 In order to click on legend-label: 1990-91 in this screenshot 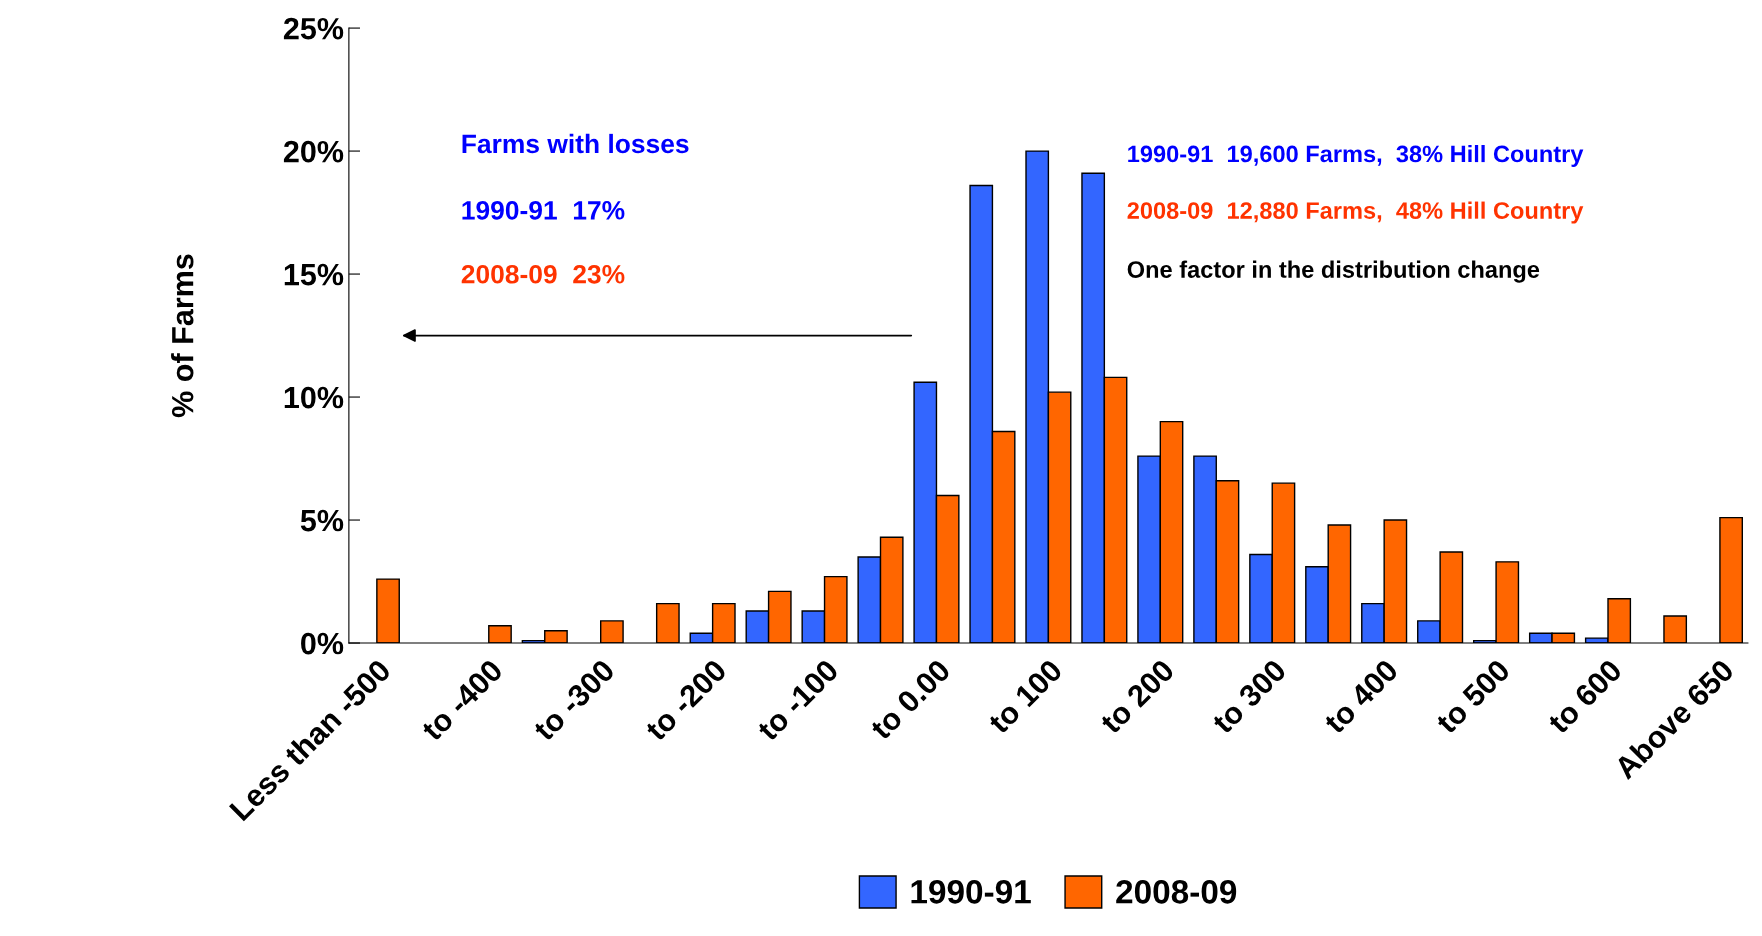, I will do `click(971, 892)`.